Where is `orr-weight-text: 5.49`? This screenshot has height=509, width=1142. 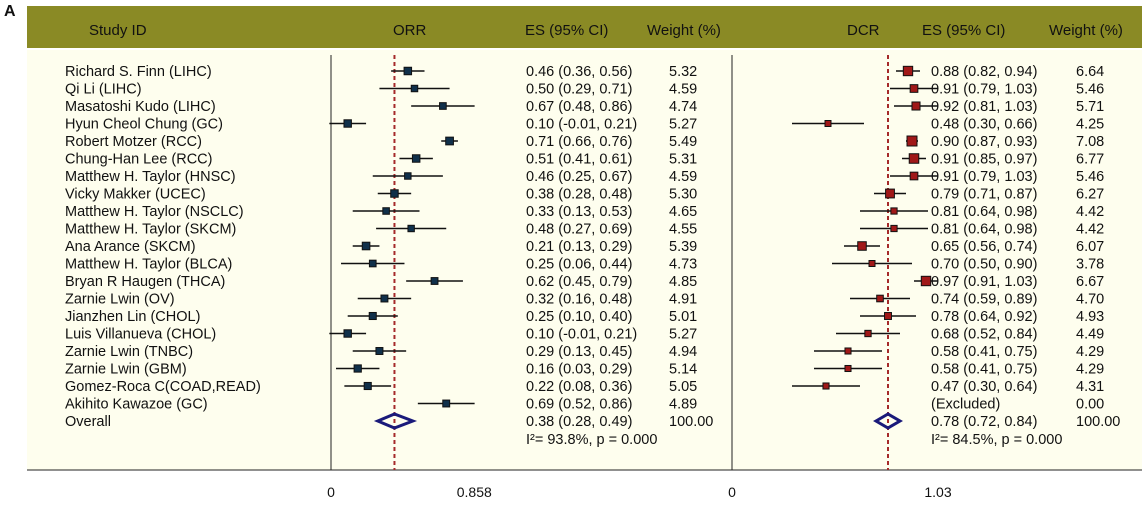
orr-weight-text: 5.49 is located at coordinates (683, 142).